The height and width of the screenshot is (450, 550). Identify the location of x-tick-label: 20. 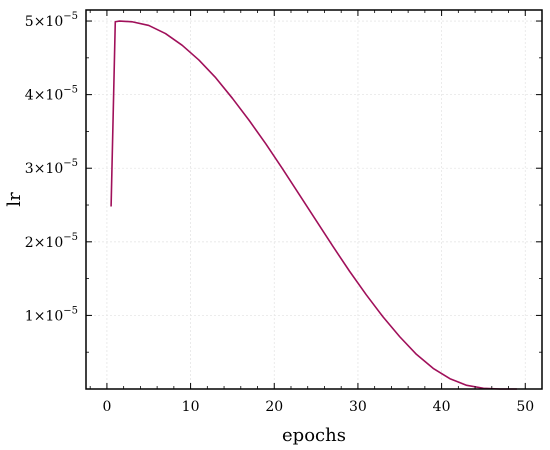
(274, 407).